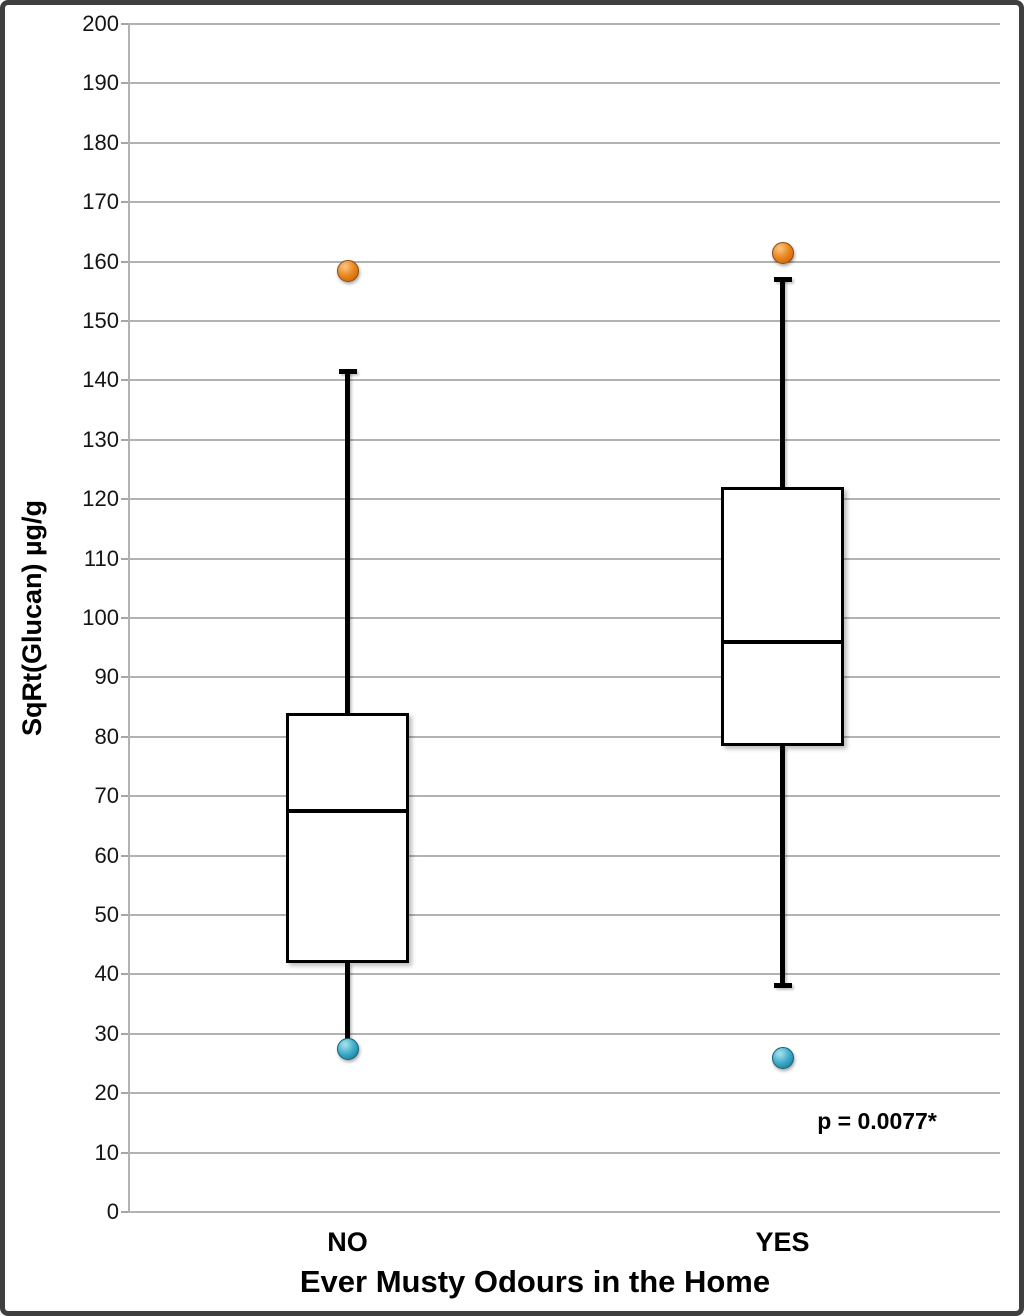  What do you see at coordinates (347, 1242) in the screenshot?
I see `x-category-label: NO` at bounding box center [347, 1242].